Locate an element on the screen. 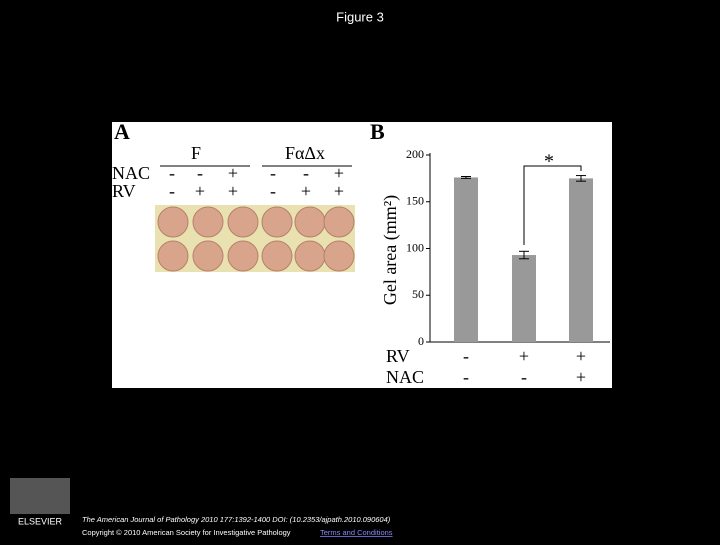  publisher-logo: ELSEVIER is located at coordinates (40, 521).